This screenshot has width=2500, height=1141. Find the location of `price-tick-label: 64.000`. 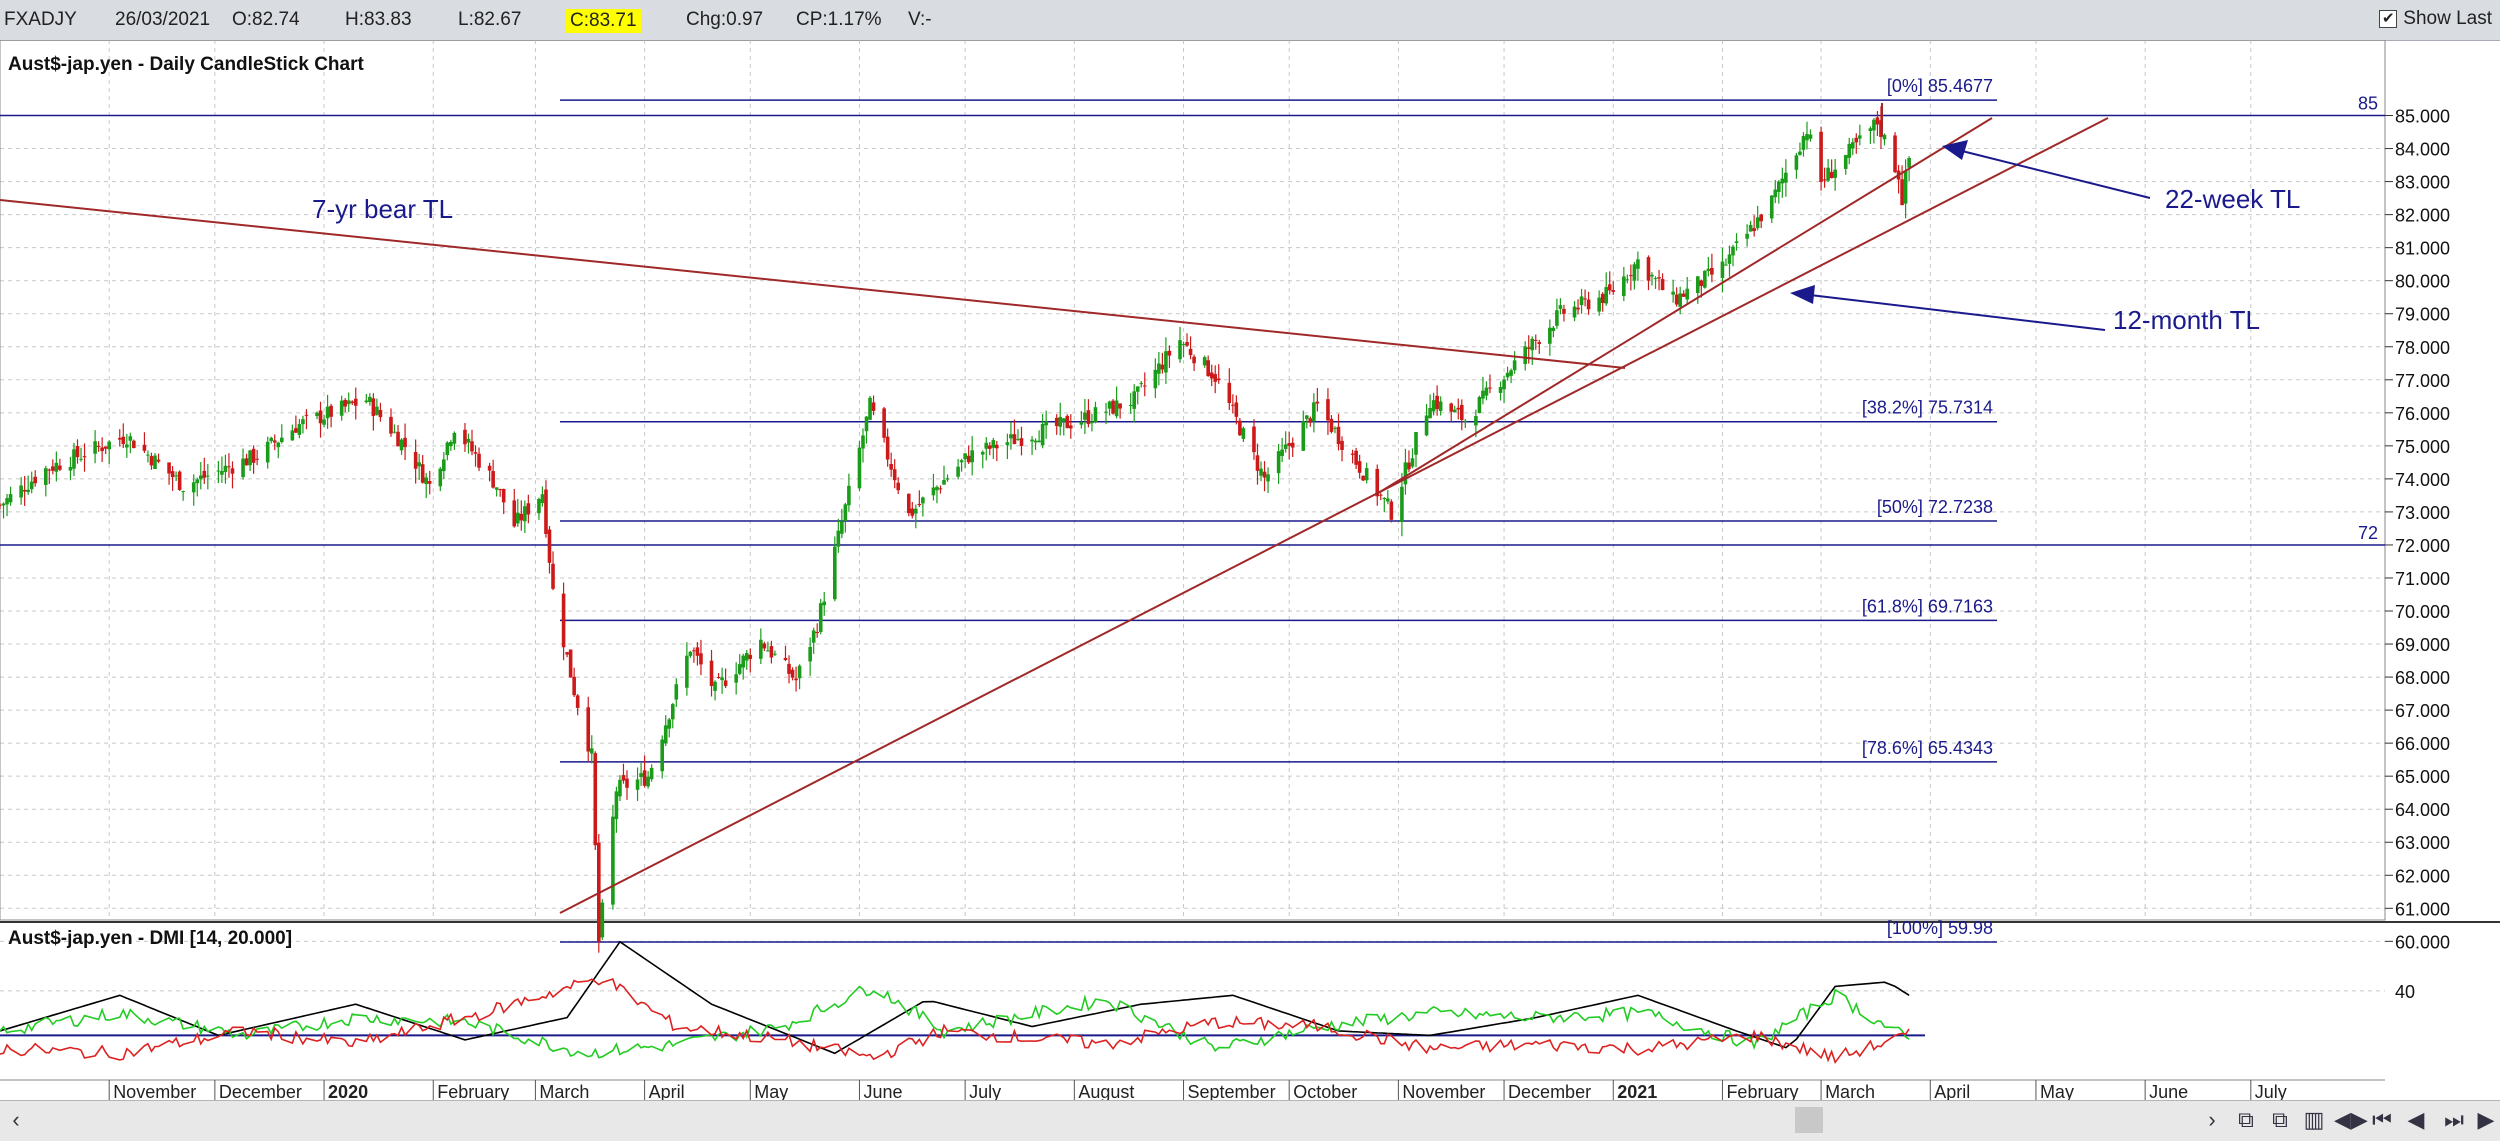

price-tick-label: 64.000 is located at coordinates (2422, 810).